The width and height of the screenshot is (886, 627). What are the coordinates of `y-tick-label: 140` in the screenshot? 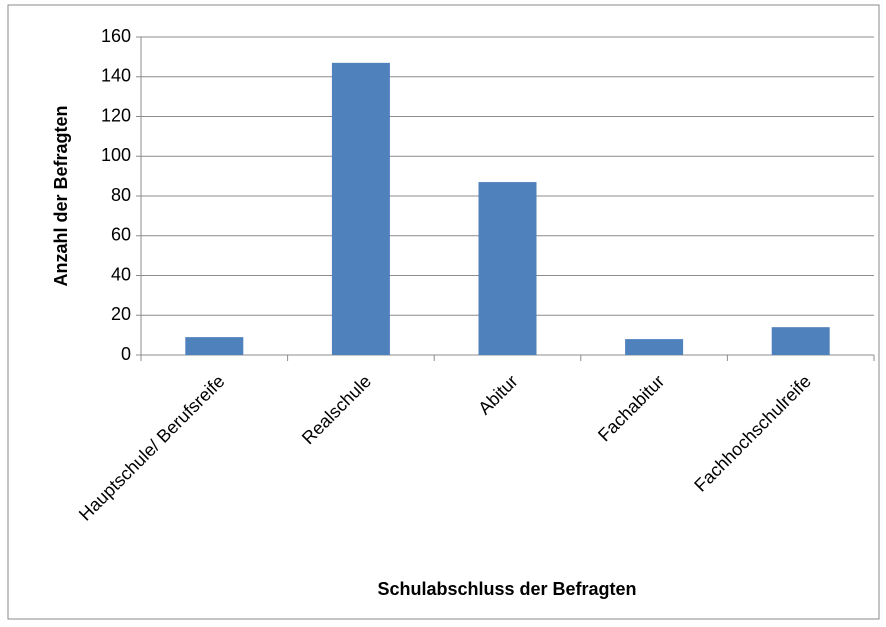 It's located at (116, 76).